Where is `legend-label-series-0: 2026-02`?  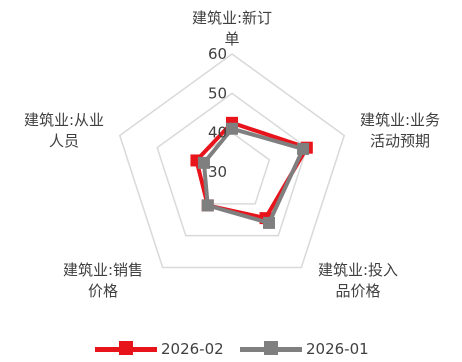
legend-label-series-0: 2026-02 is located at coordinates (192, 349).